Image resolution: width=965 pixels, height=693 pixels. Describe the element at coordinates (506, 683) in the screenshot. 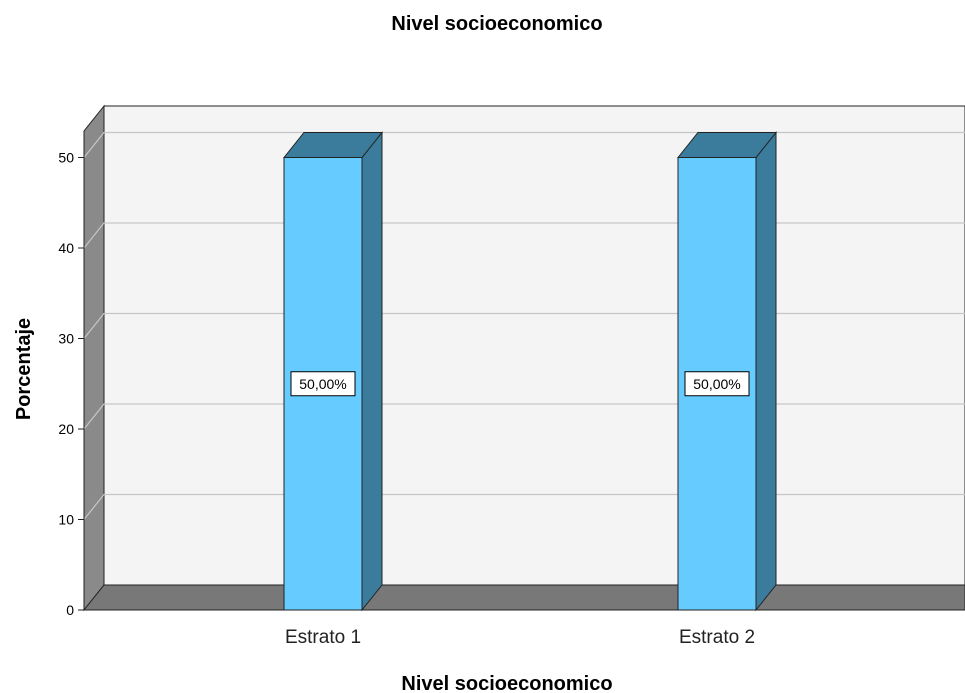

I see `x-axis-label: Nivel socioeconomico` at that location.